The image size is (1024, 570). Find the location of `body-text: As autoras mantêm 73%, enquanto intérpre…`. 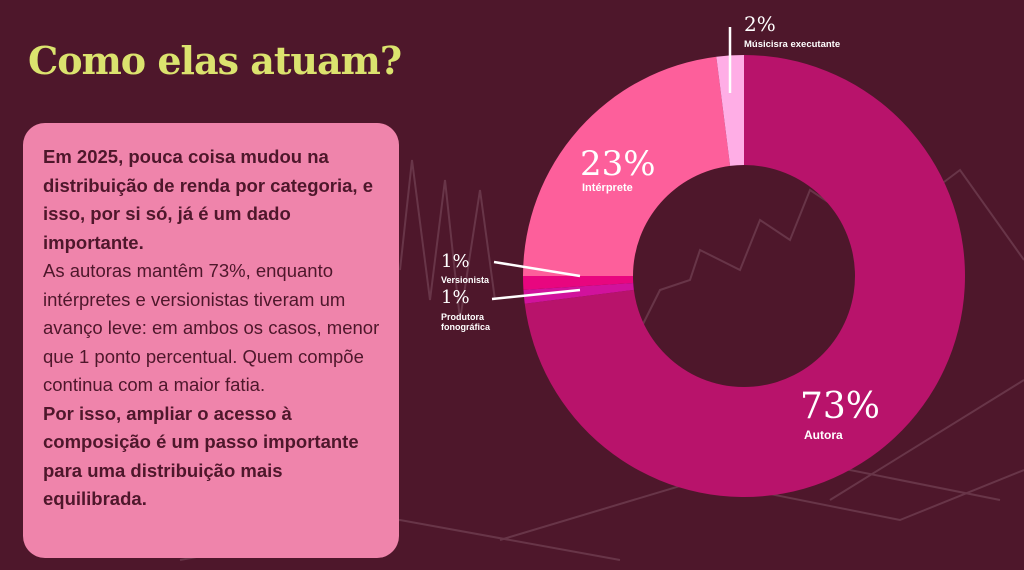

body-text: As autoras mantêm 73%, enquanto intérpre… is located at coordinates (211, 327).